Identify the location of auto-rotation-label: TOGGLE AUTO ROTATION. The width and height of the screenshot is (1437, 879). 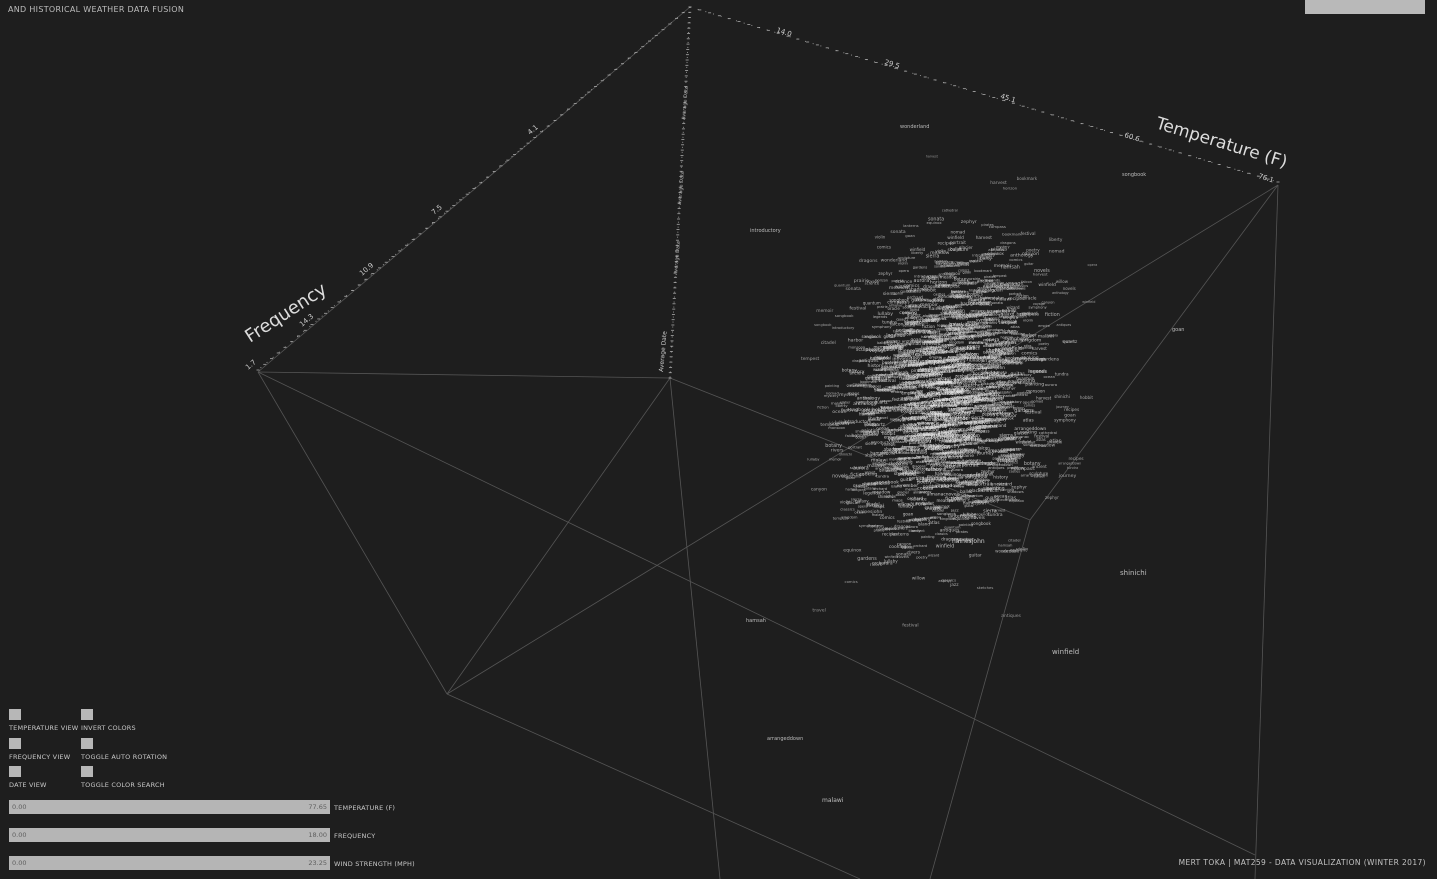
(124, 757).